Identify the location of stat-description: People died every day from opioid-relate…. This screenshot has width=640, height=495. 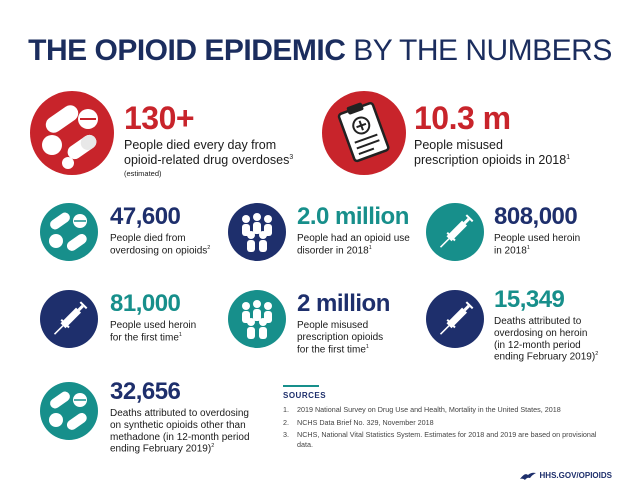
(209, 158).